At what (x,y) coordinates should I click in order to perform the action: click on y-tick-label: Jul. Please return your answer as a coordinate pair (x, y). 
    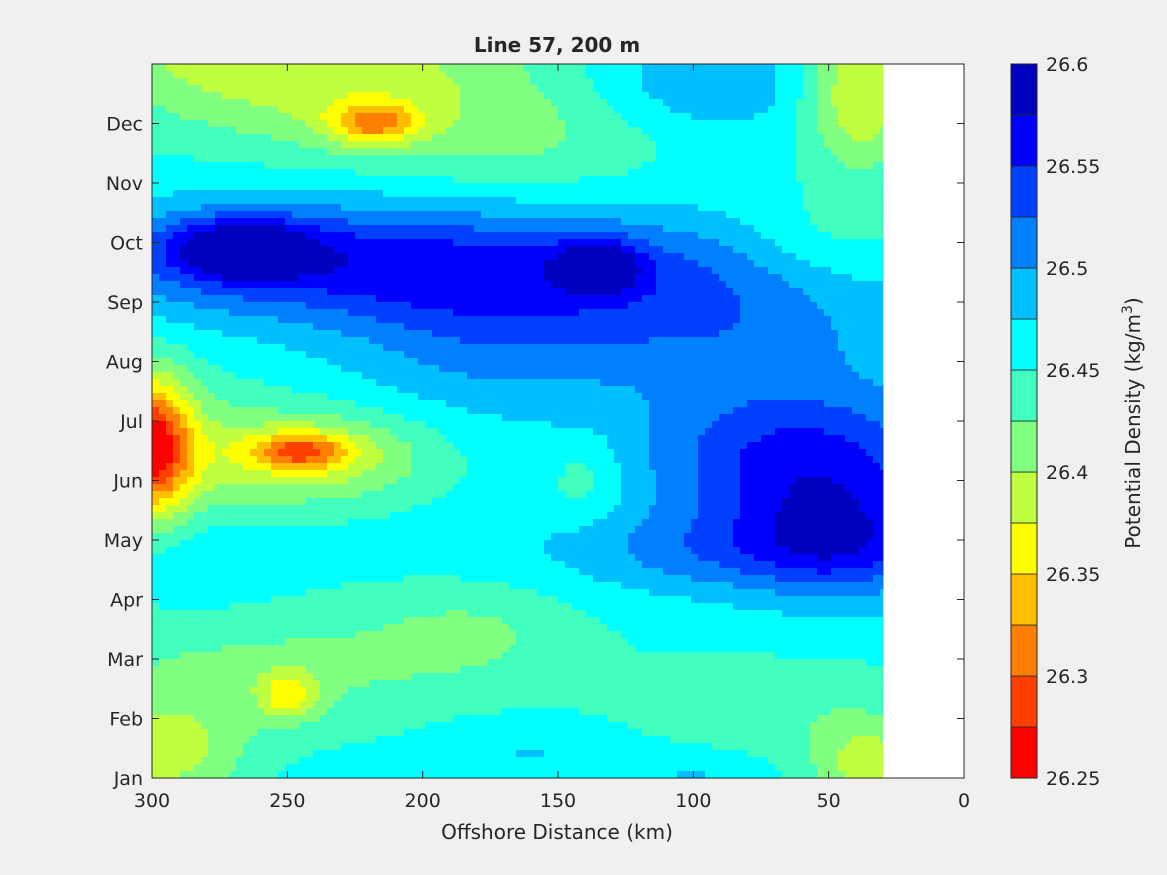
    Looking at the image, I should click on (131, 422).